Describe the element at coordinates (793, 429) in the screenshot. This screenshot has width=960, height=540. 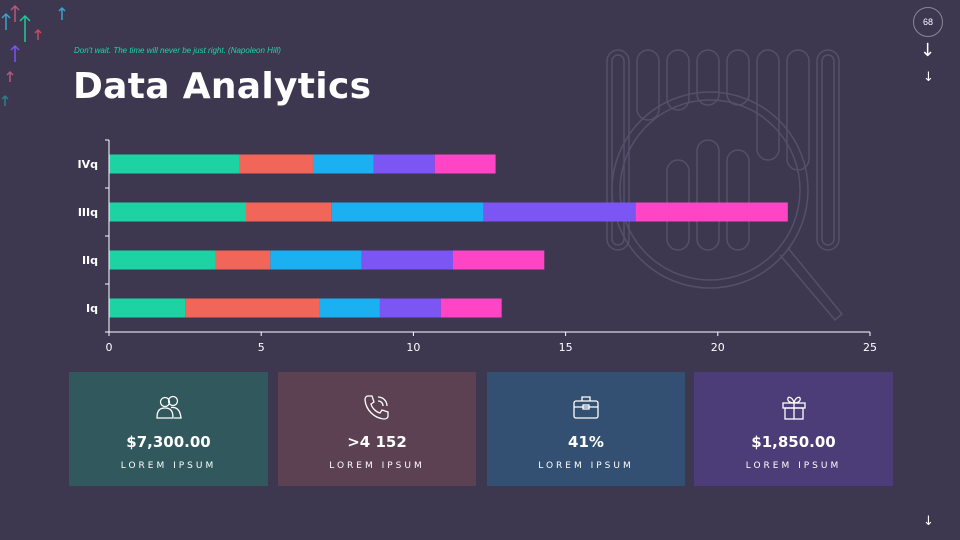
I see `kpi-card-gift: $1,850.00 LOREM IPSUM` at that location.